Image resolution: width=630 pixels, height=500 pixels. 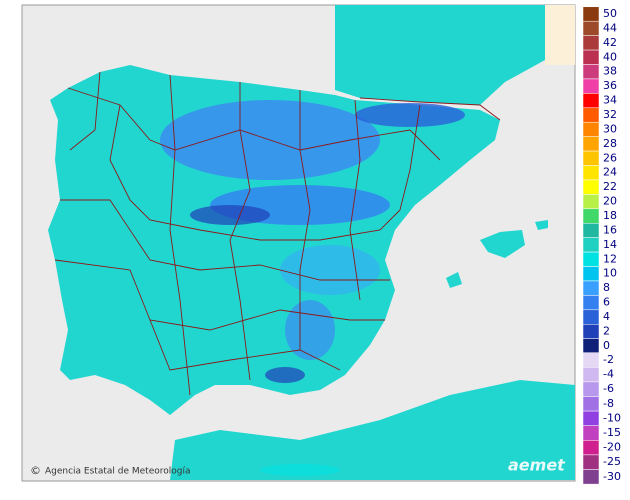 I want to click on legend-label: -15, so click(x=612, y=432).